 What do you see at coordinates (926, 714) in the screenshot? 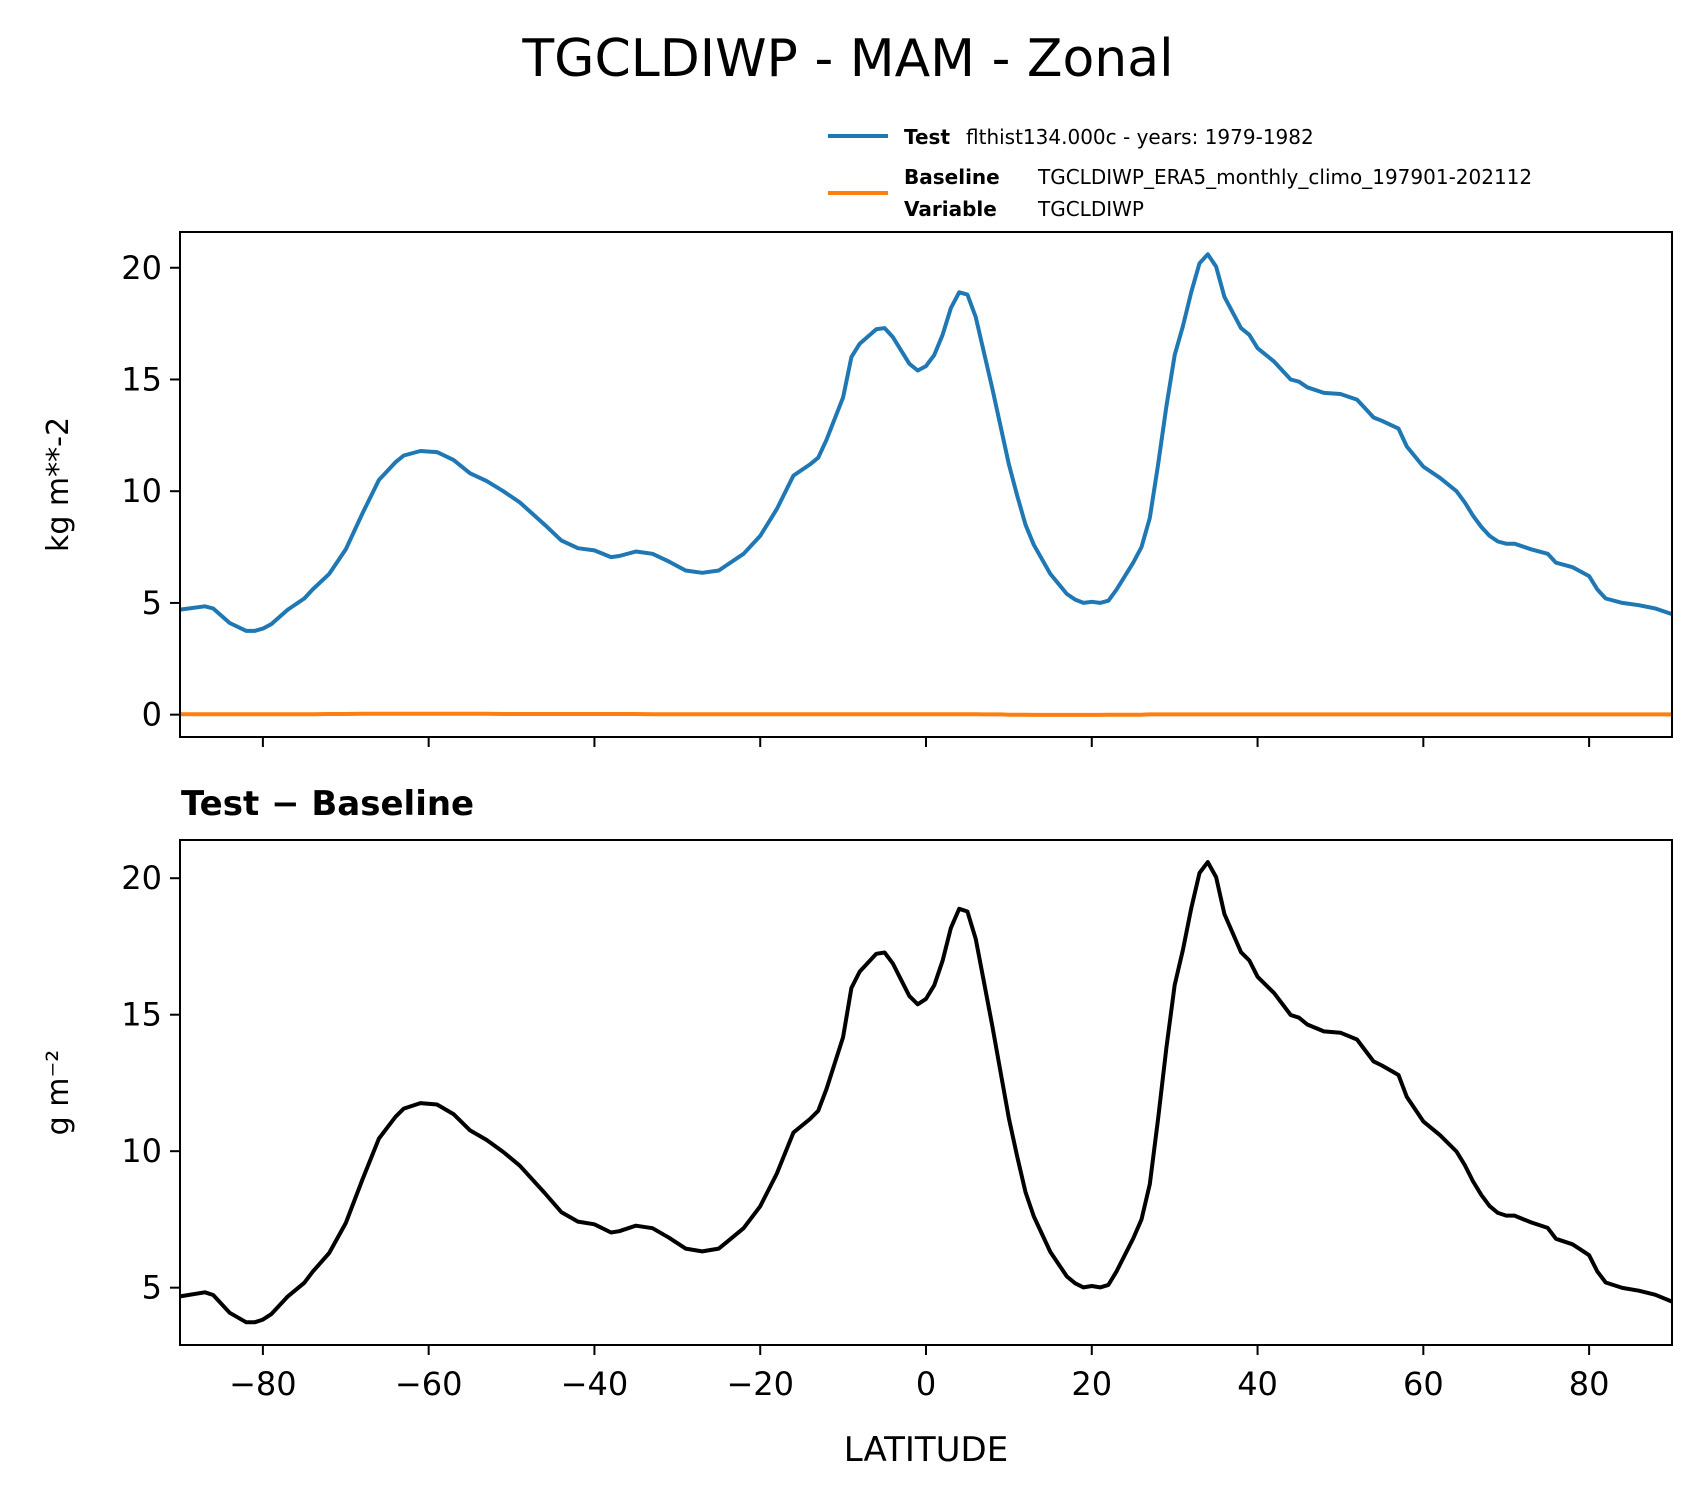
I see `baseline-series-line` at bounding box center [926, 714].